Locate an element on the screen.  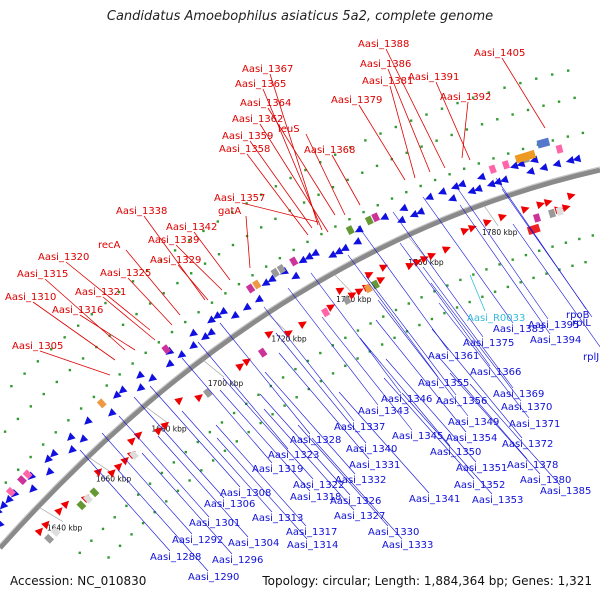
gene-label-aasi-1378: Aasi_1378 is located at coordinates (532, 465).